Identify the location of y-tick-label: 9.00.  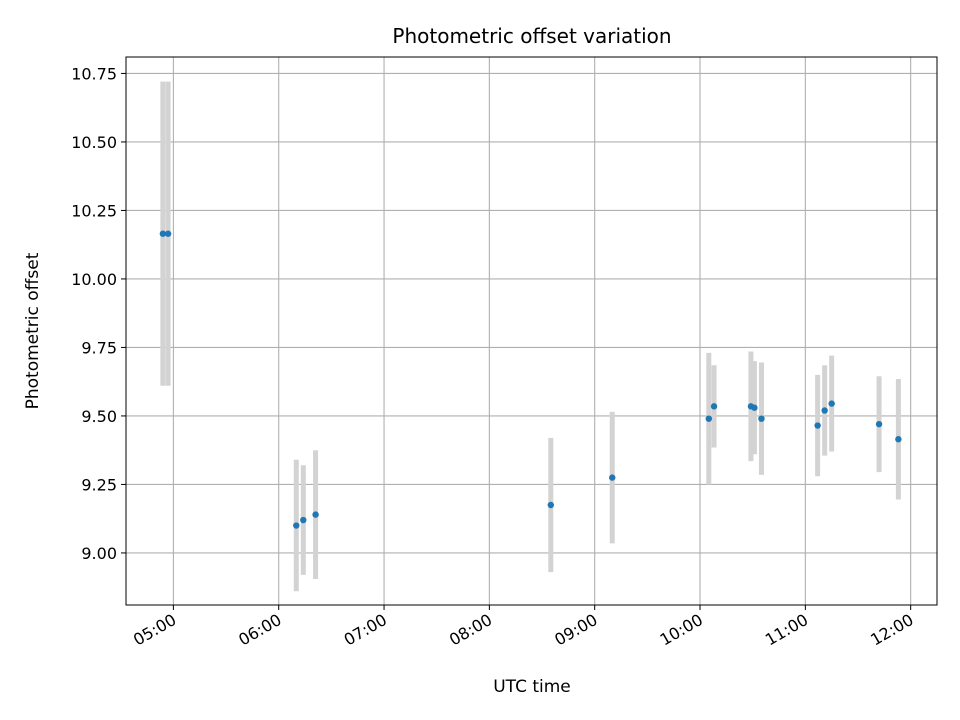
(99, 553).